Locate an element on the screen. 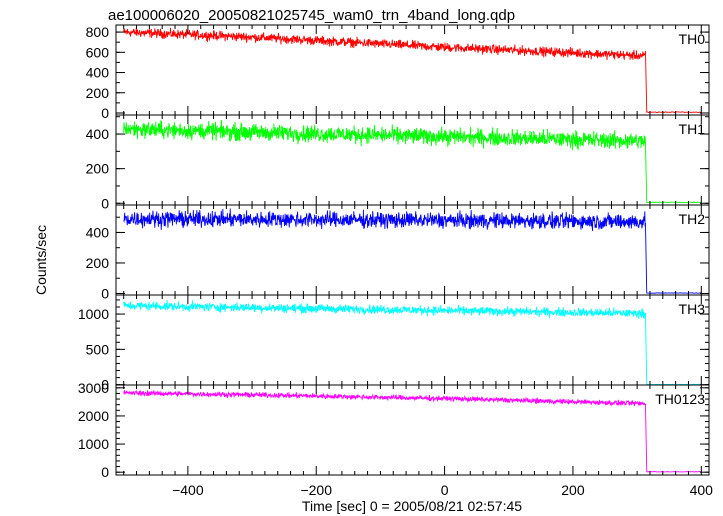  panel-label-th3: TH3 is located at coordinates (692, 309).